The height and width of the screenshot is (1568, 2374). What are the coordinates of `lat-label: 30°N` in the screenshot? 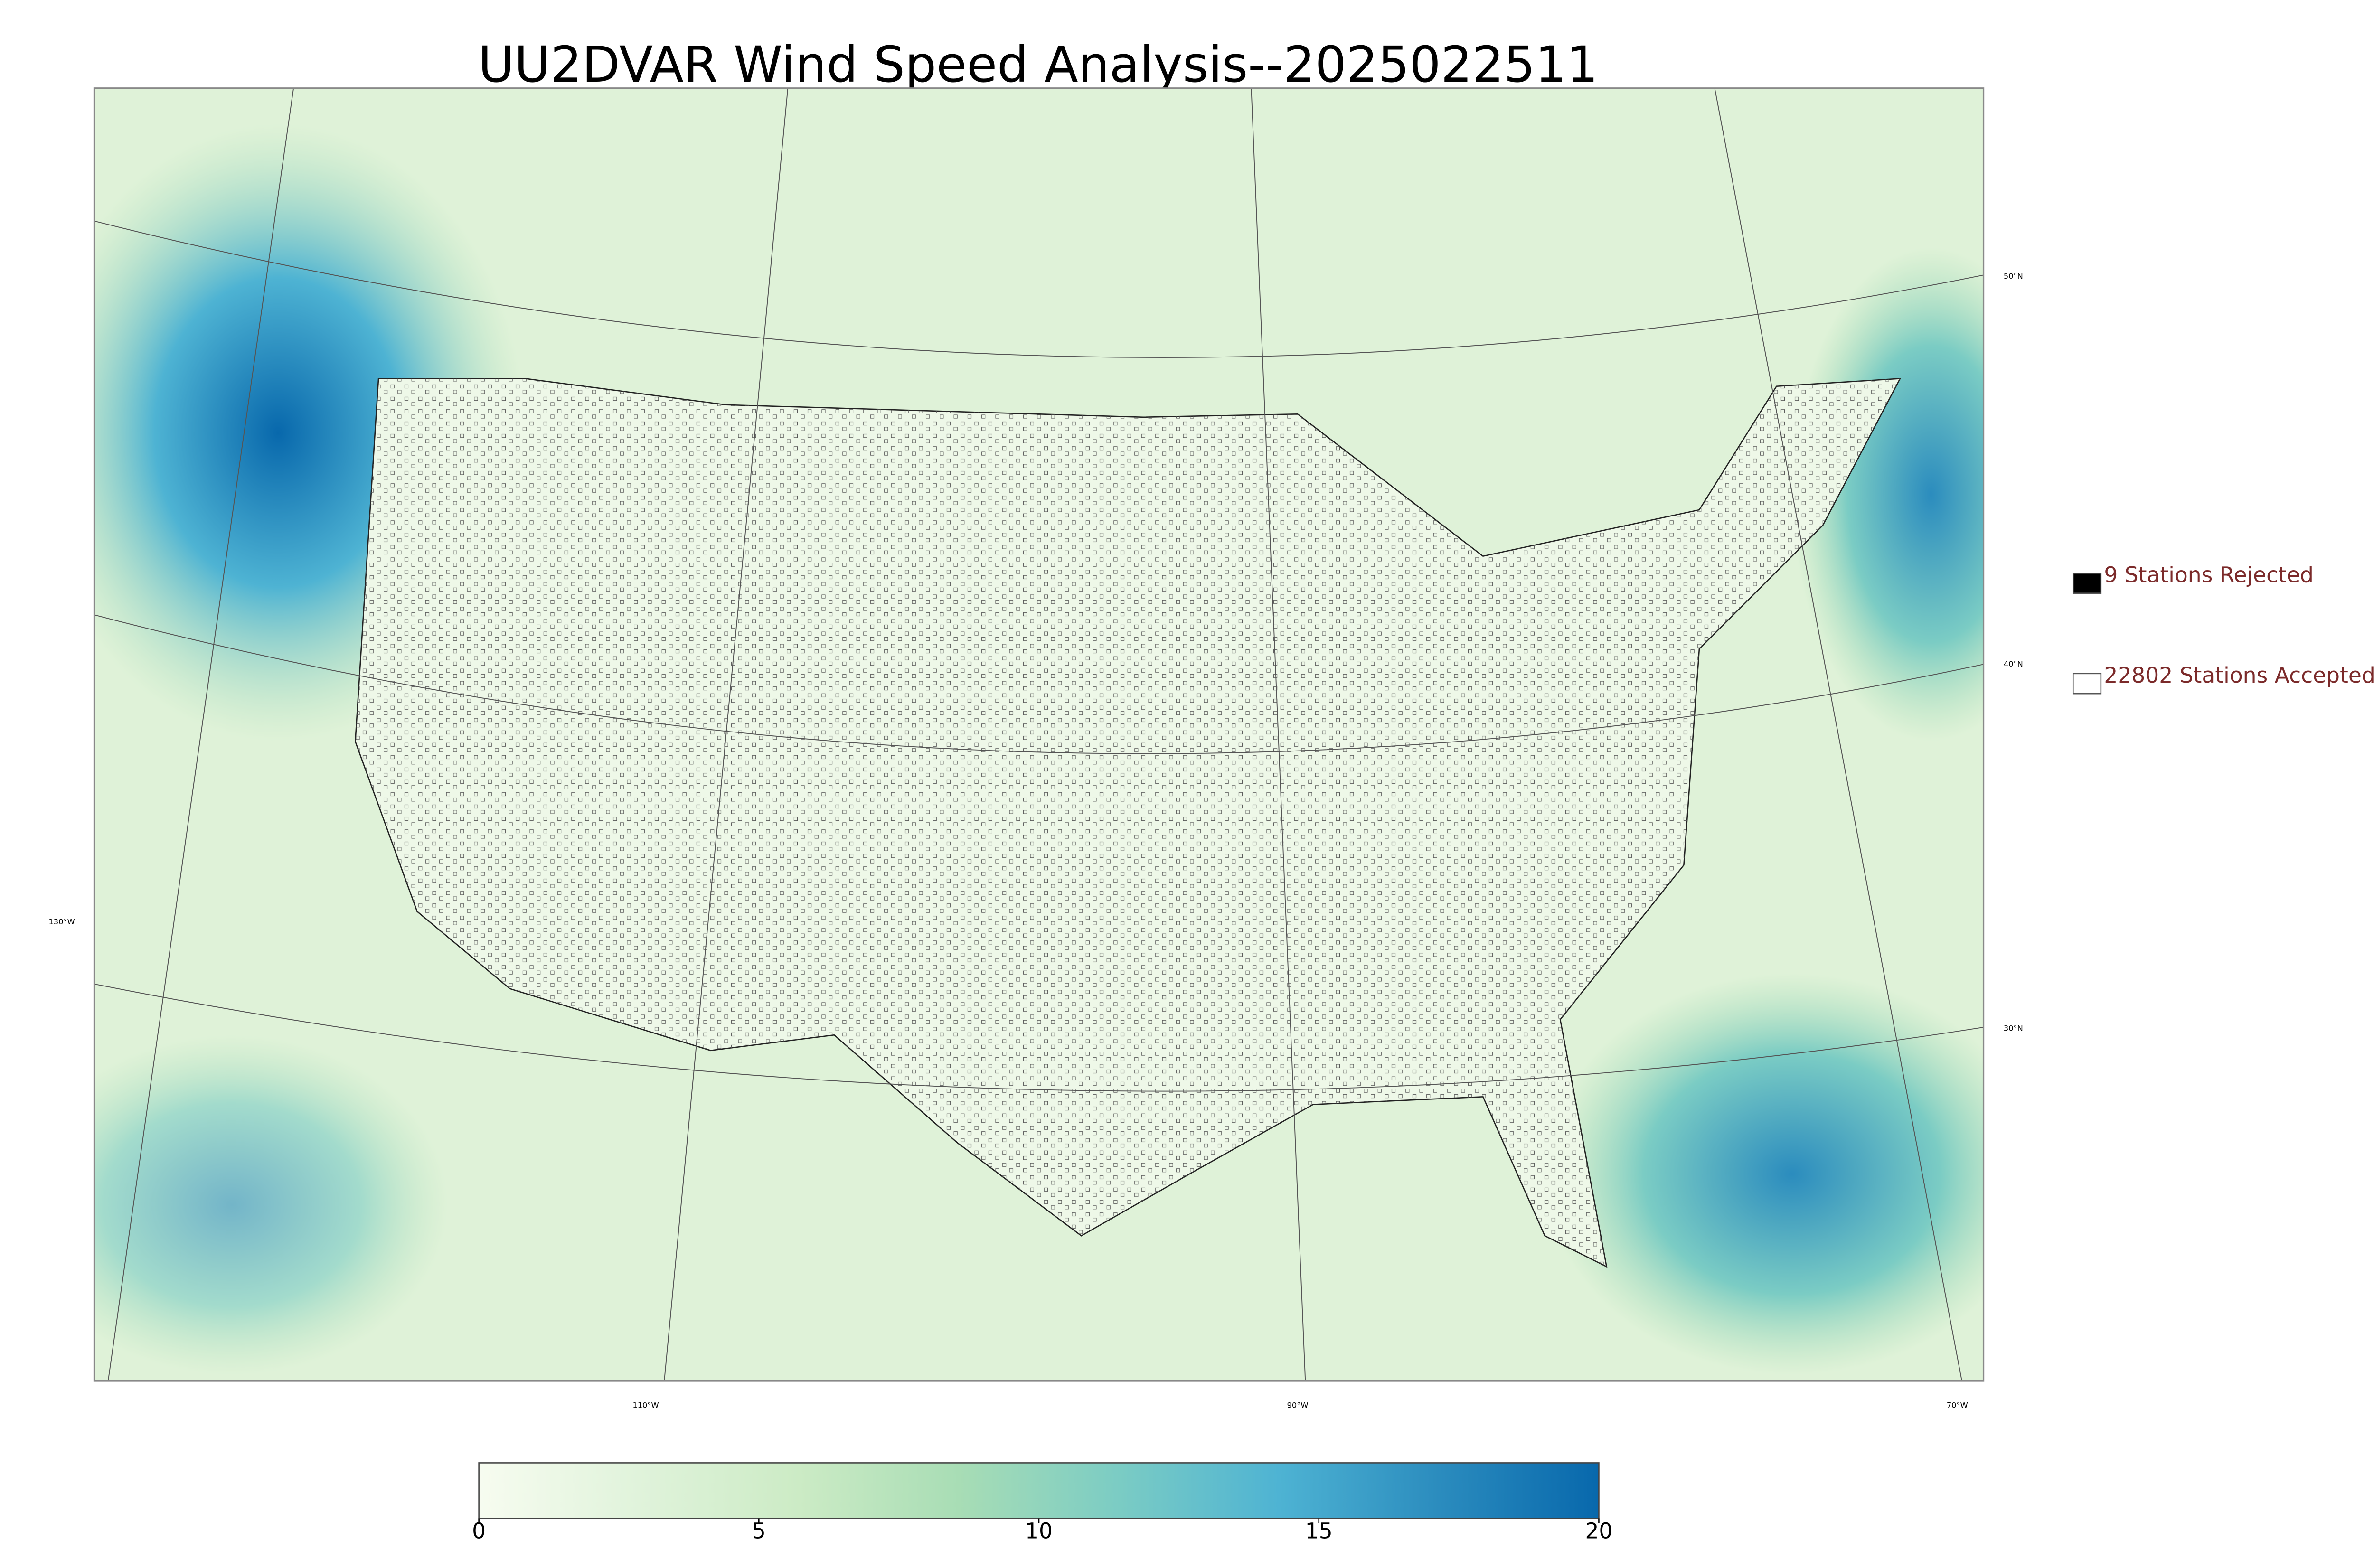 It's located at (2013, 1028).